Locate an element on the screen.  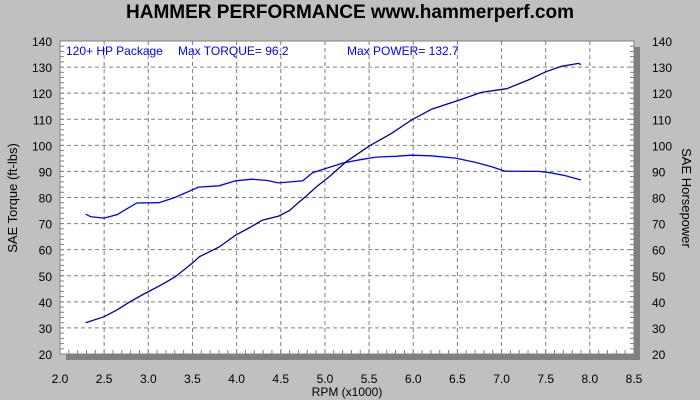
x-tick-label: 7.5 is located at coordinates (545, 379).